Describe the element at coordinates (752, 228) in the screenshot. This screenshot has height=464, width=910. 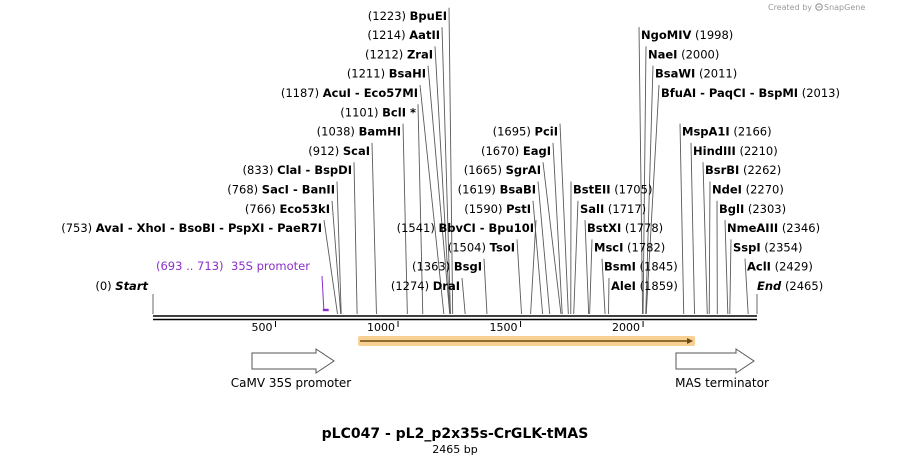
I see `site-name-nmeaiii: NmeAIII` at that location.